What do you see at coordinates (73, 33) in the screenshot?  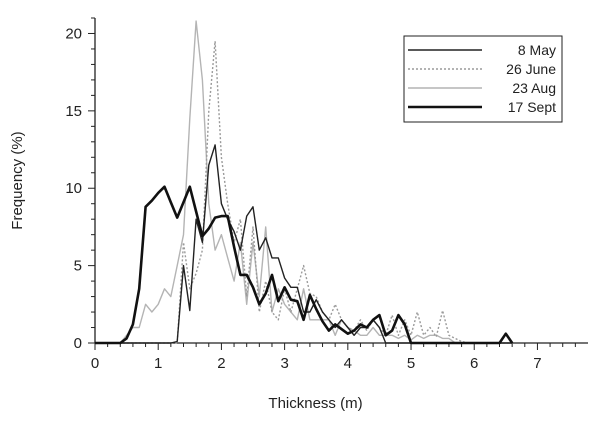 I see `y-tick-label: 20` at bounding box center [73, 33].